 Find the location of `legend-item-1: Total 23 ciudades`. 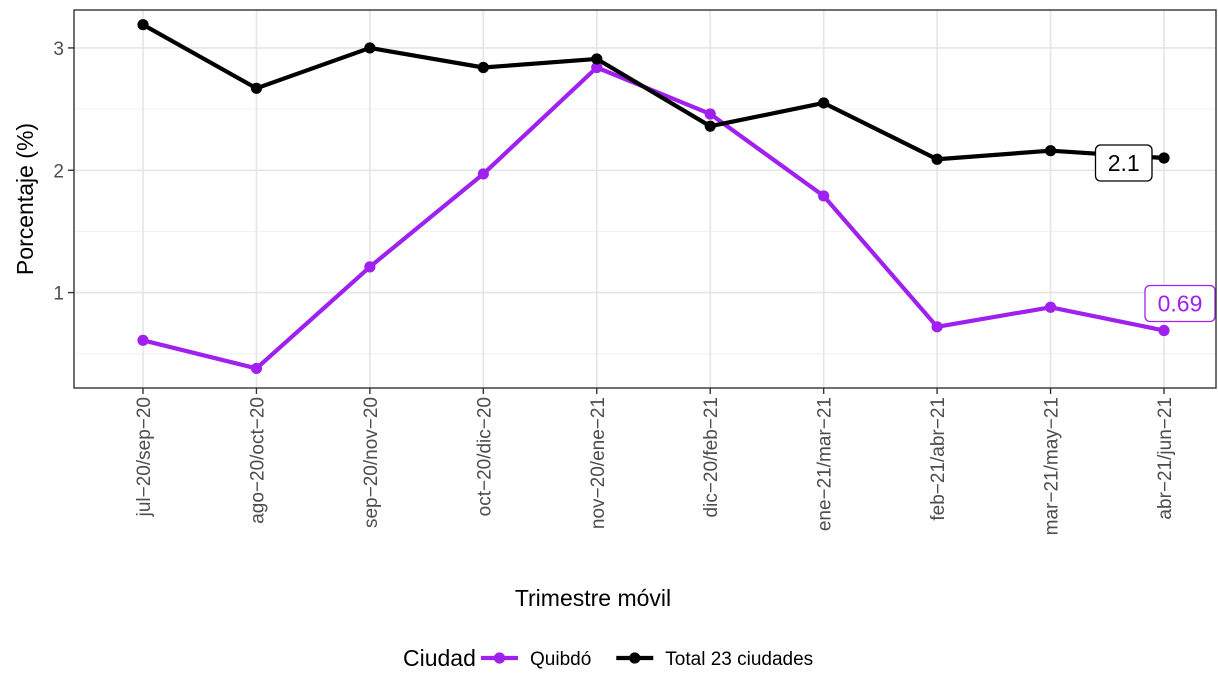

legend-item-1: Total 23 ciudades is located at coordinates (714, 659).